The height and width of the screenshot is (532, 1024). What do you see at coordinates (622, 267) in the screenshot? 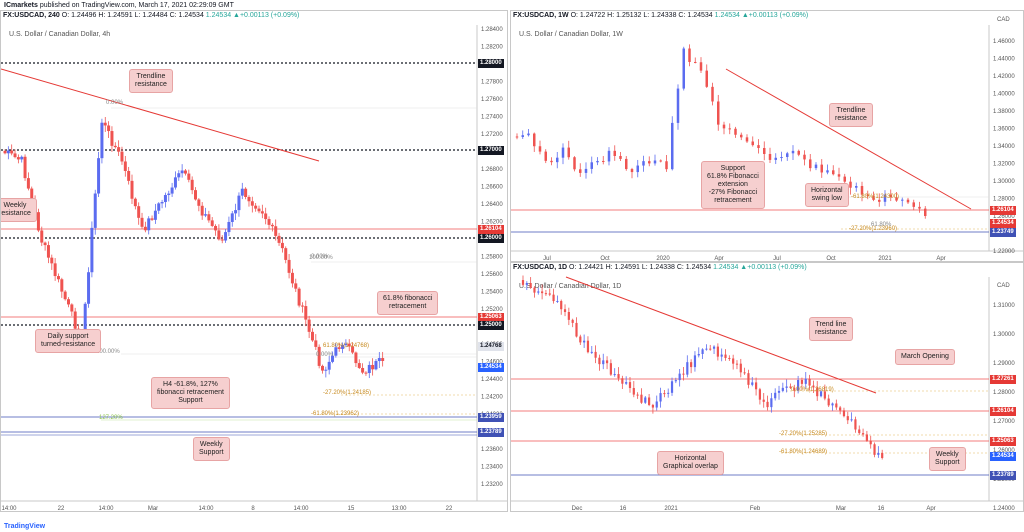
I see `ohlc-high: H: 1.24591` at bounding box center [622, 267].